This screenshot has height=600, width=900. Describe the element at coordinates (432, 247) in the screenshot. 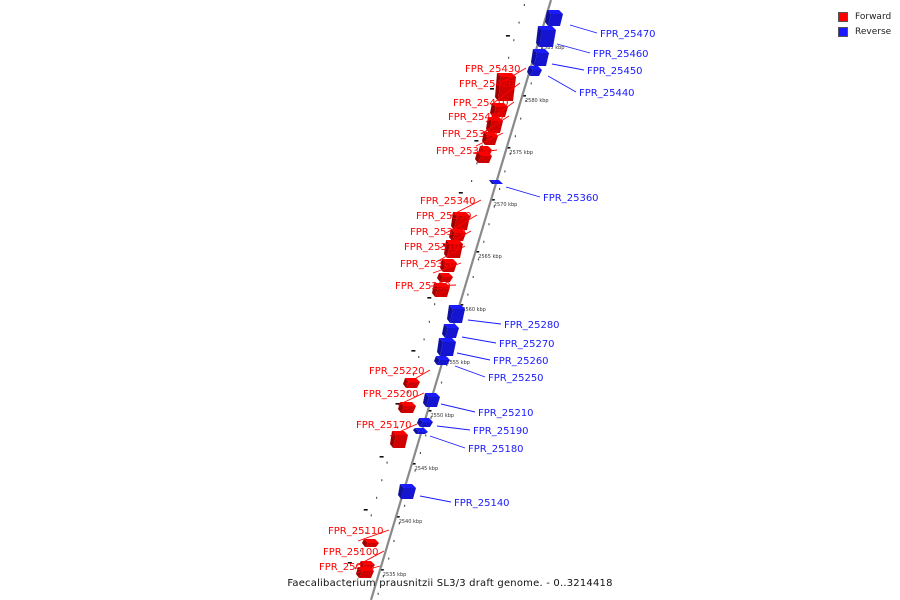

I see `gene-label-fpr-25310: FPR_25310` at that location.